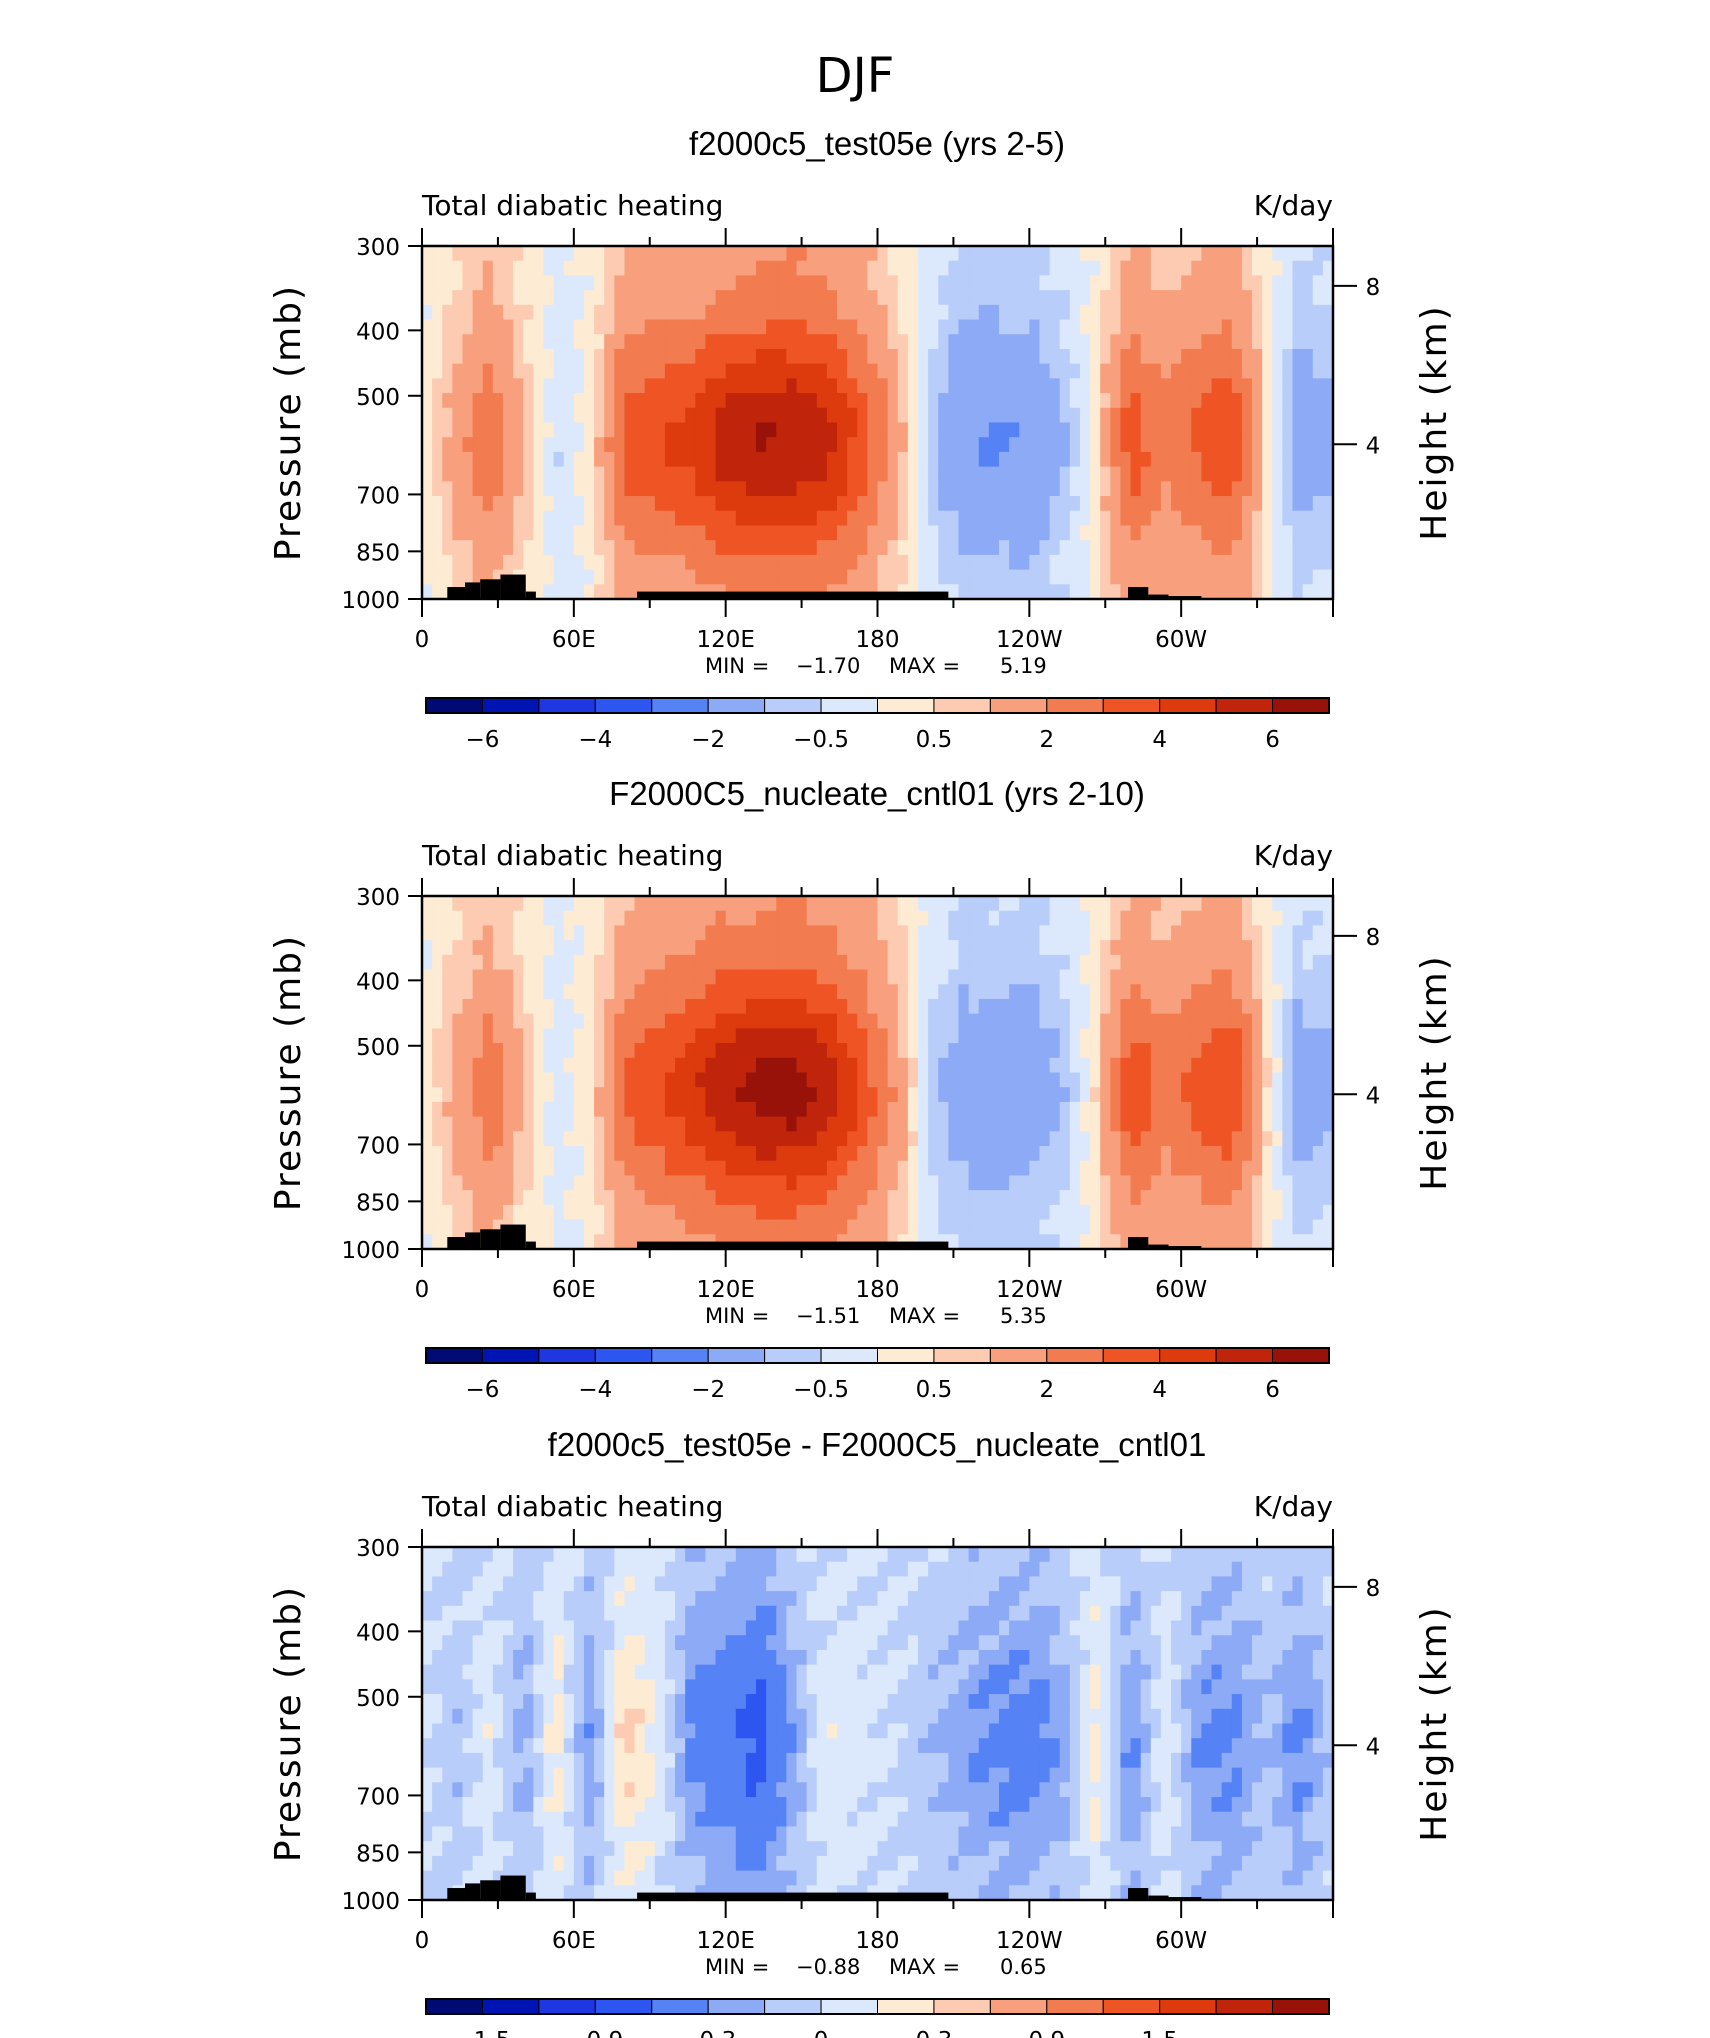 The width and height of the screenshot is (1710, 2038). Describe the element at coordinates (736, 705) in the screenshot. I see `colorbar-box` at that location.